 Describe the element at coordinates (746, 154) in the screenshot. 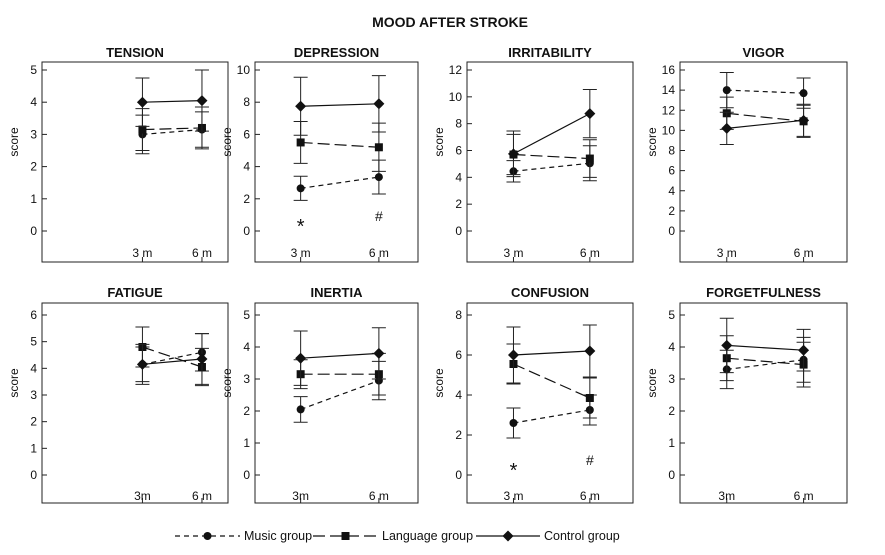

I see `panel-vigor: VIGOR 0 2 4 6 8 10 12 14 16 score 3 m 6 m` at that location.